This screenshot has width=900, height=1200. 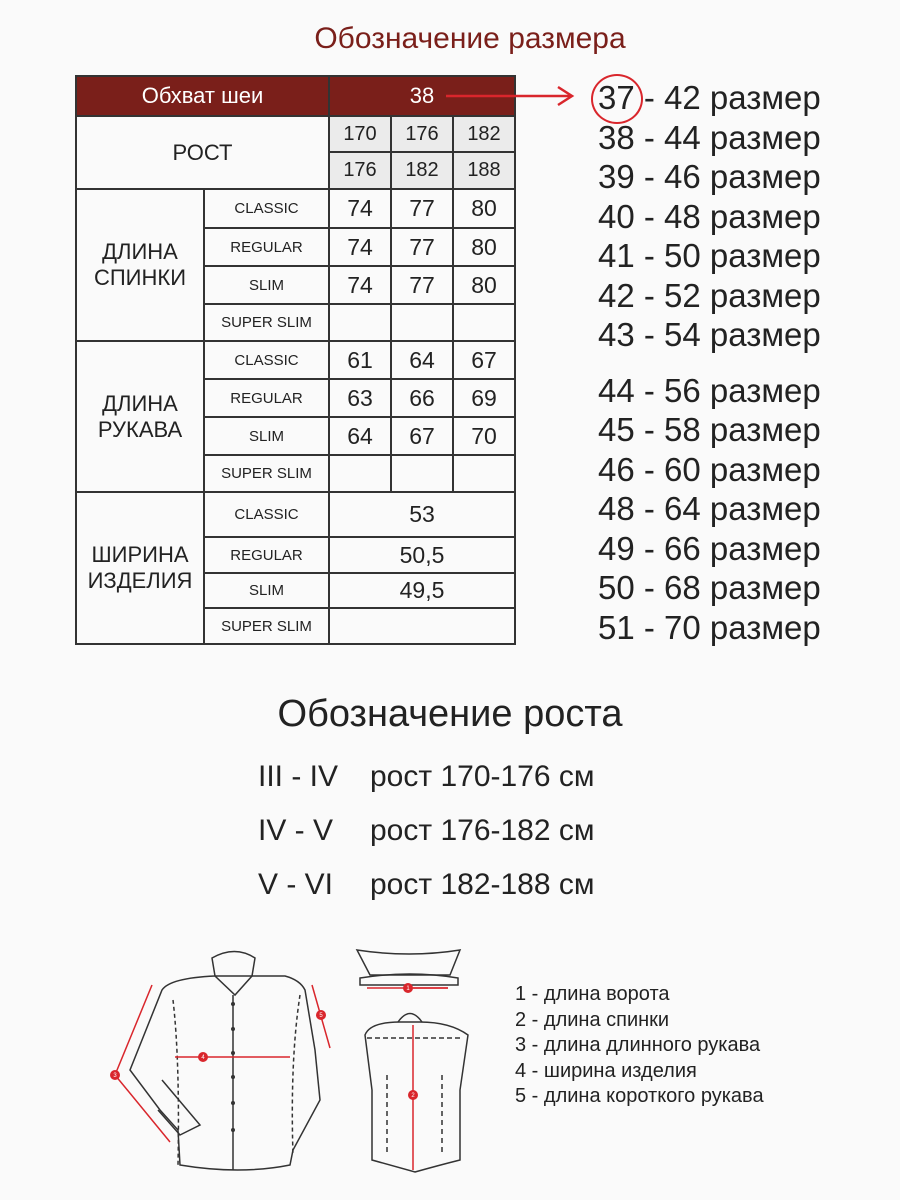 What do you see at coordinates (450, 714) in the screenshot?
I see `growth-title: Обозначение роста` at bounding box center [450, 714].